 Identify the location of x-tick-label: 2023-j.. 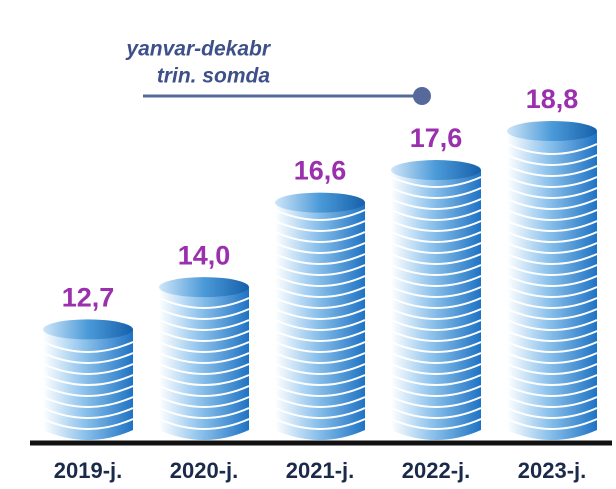
(552, 470).